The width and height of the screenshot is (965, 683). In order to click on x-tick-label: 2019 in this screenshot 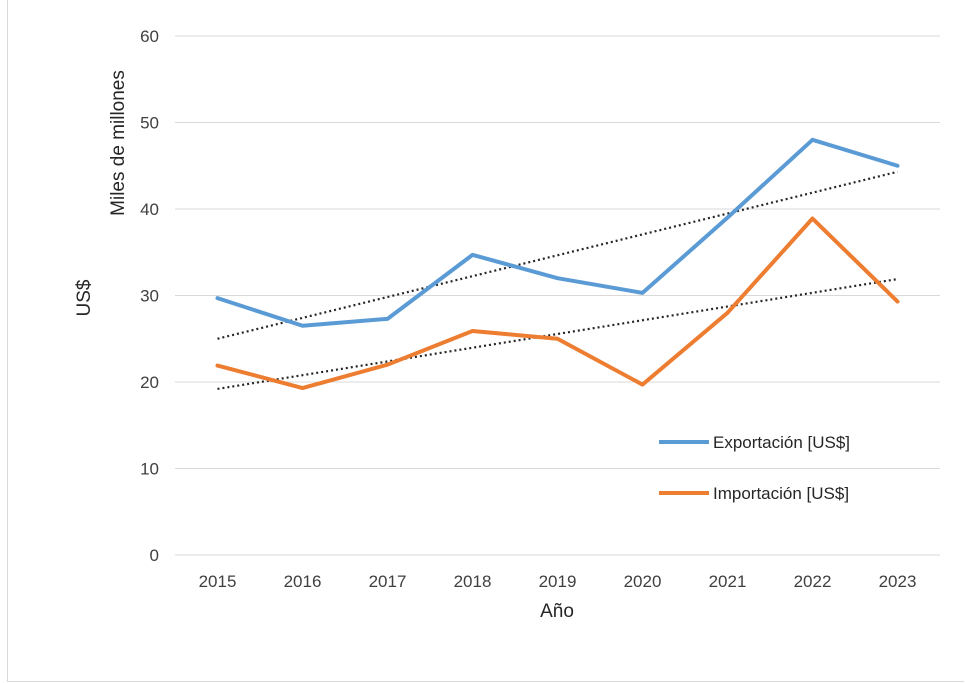, I will do `click(558, 581)`.